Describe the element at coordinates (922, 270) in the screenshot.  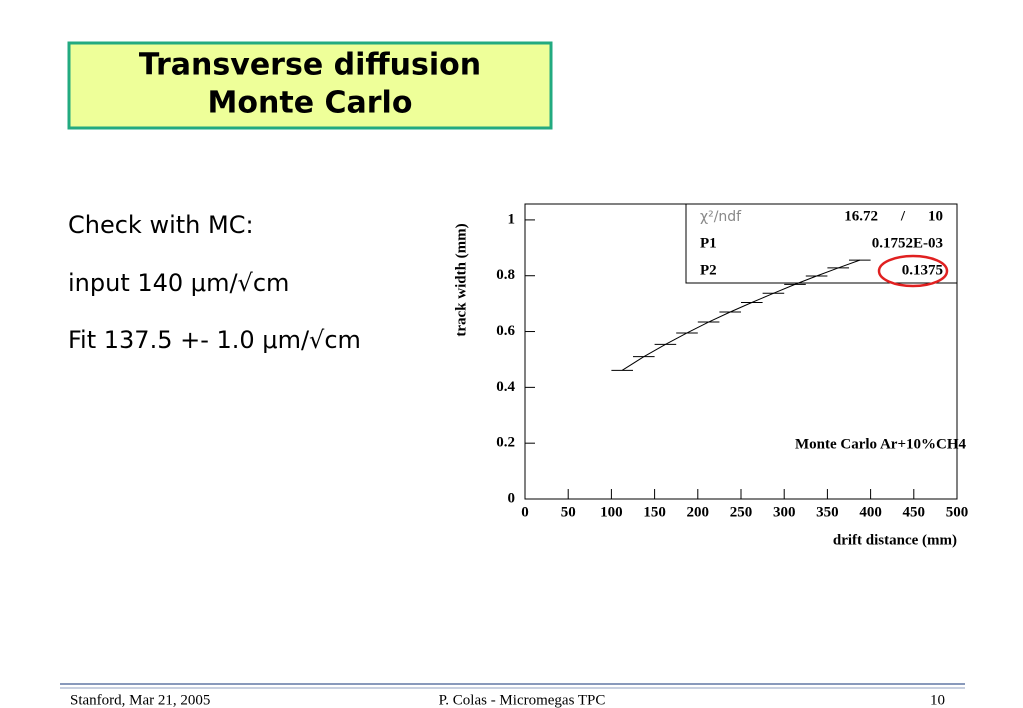
I see `stats-value: 0.1375` at that location.